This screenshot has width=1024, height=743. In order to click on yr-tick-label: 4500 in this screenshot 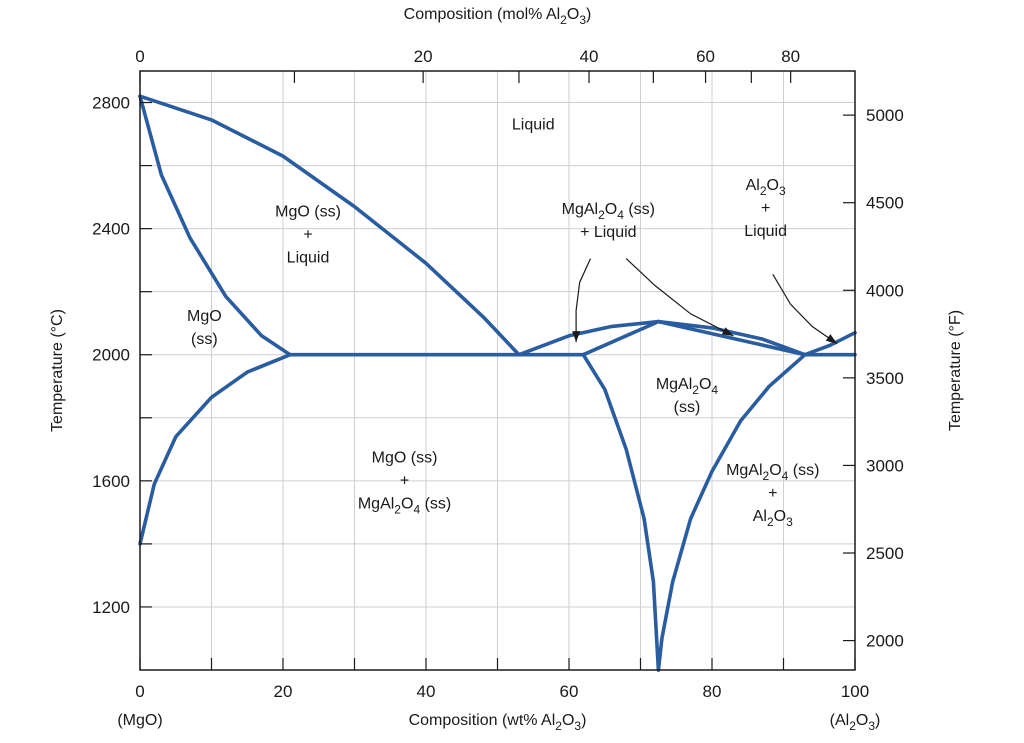, I will do `click(885, 203)`.